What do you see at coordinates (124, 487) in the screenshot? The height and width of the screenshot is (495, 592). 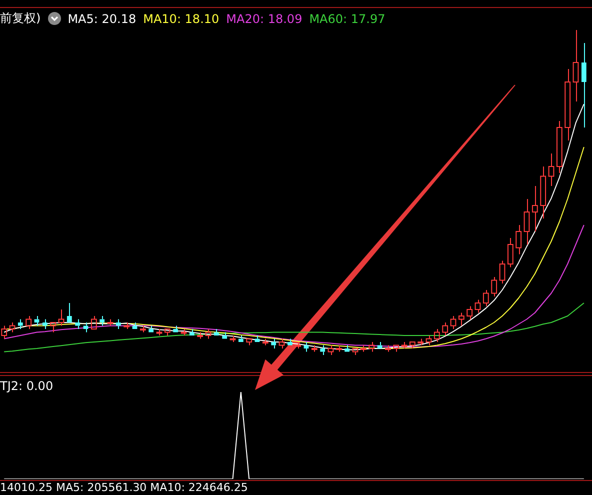 I see `text: 14010.25 MA5: 205561.30 MA10: 224646.25` at bounding box center [124, 487].